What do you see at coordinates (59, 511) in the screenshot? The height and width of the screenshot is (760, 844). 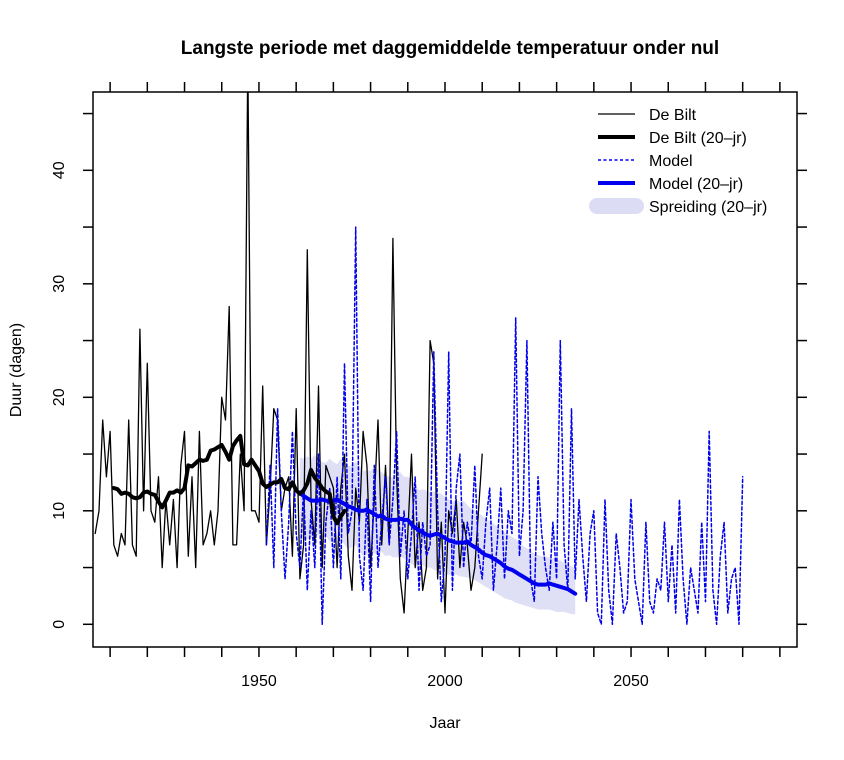 I see `y-tick-label: 10` at bounding box center [59, 511].